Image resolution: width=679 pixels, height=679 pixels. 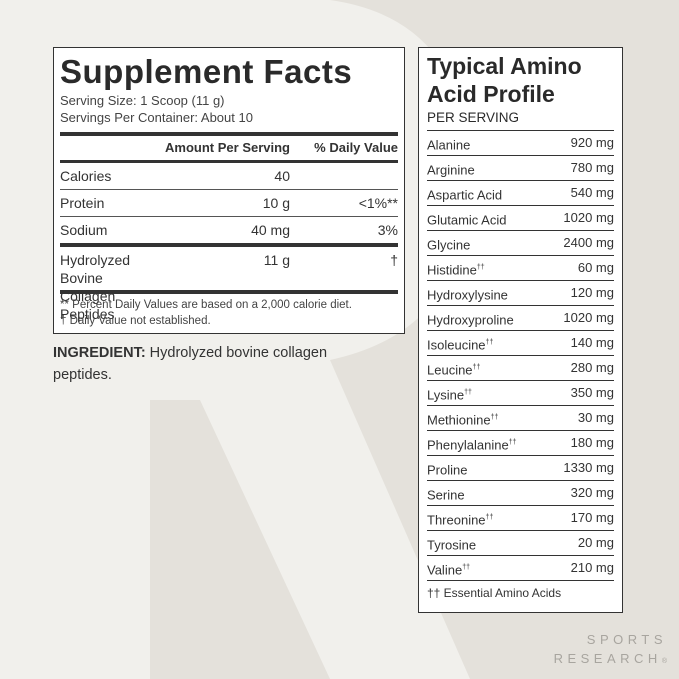 I want to click on brand-line1: SPORTS, so click(x=626, y=639).